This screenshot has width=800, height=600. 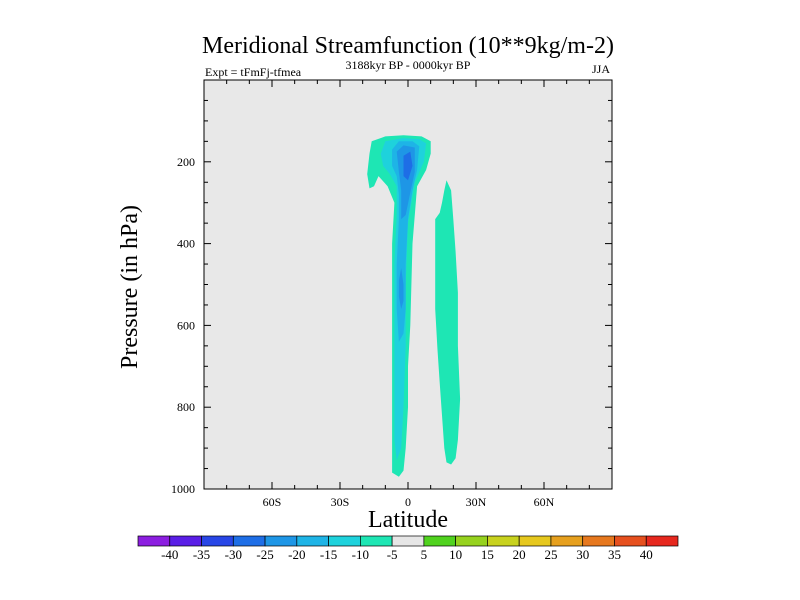 What do you see at coordinates (186, 244) in the screenshot?
I see `y-tick-label: 400` at bounding box center [186, 244].